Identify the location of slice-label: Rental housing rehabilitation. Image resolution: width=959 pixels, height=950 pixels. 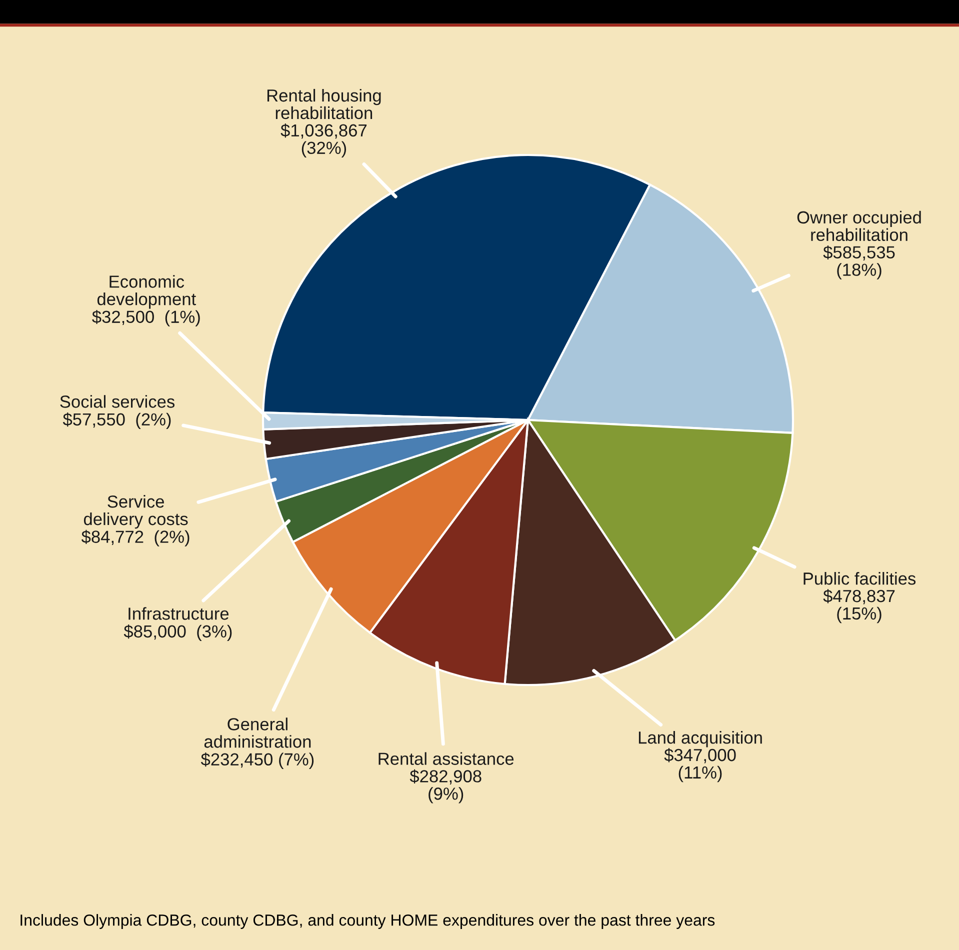
(324, 104).